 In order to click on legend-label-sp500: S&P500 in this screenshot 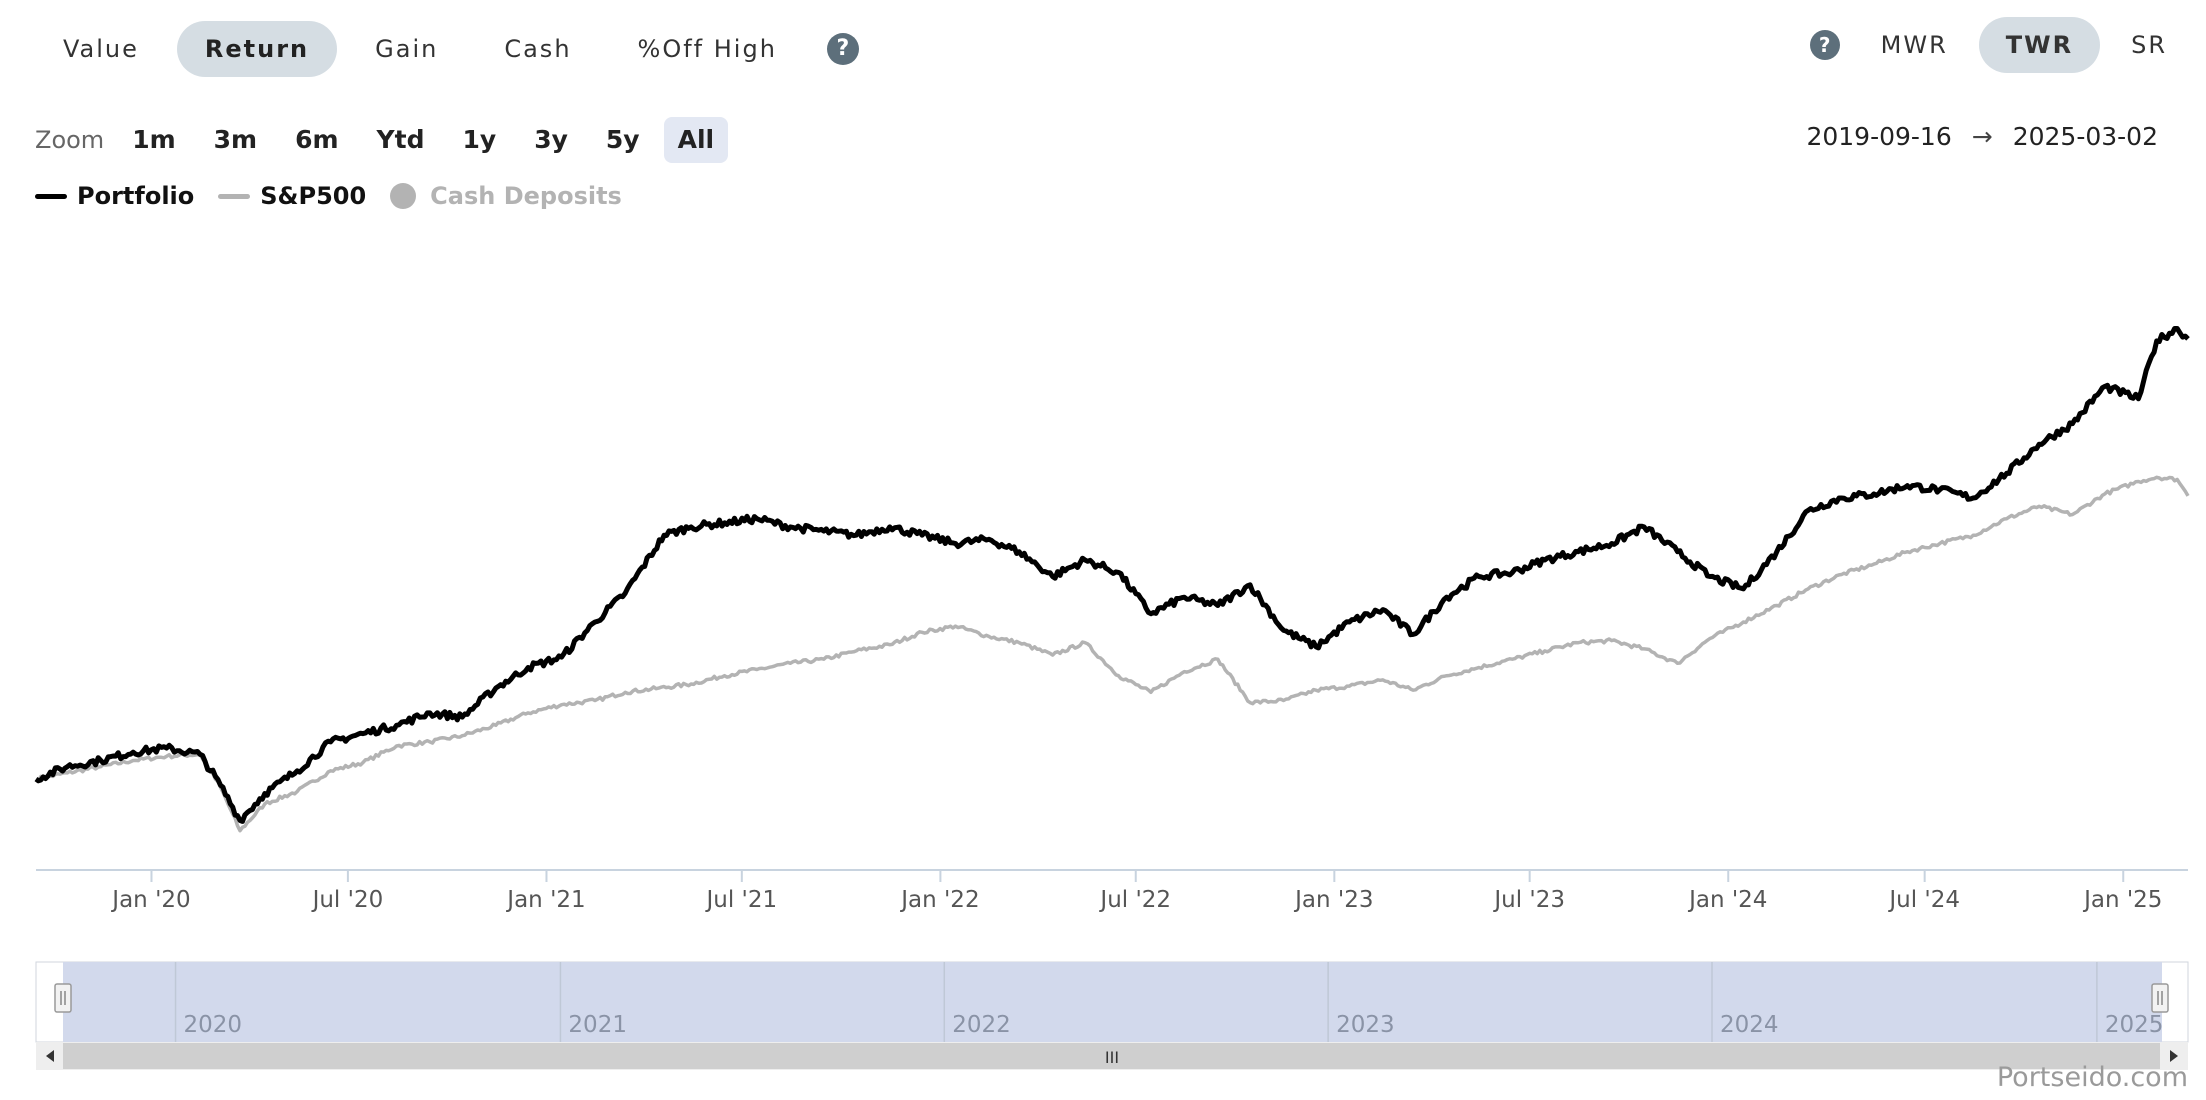, I will do `click(313, 196)`.